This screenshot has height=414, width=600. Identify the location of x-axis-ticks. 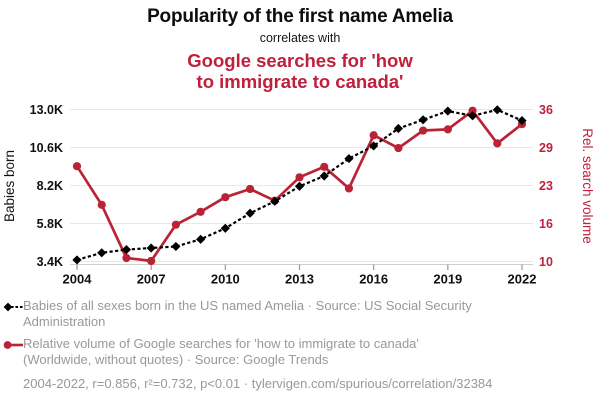
(299, 267).